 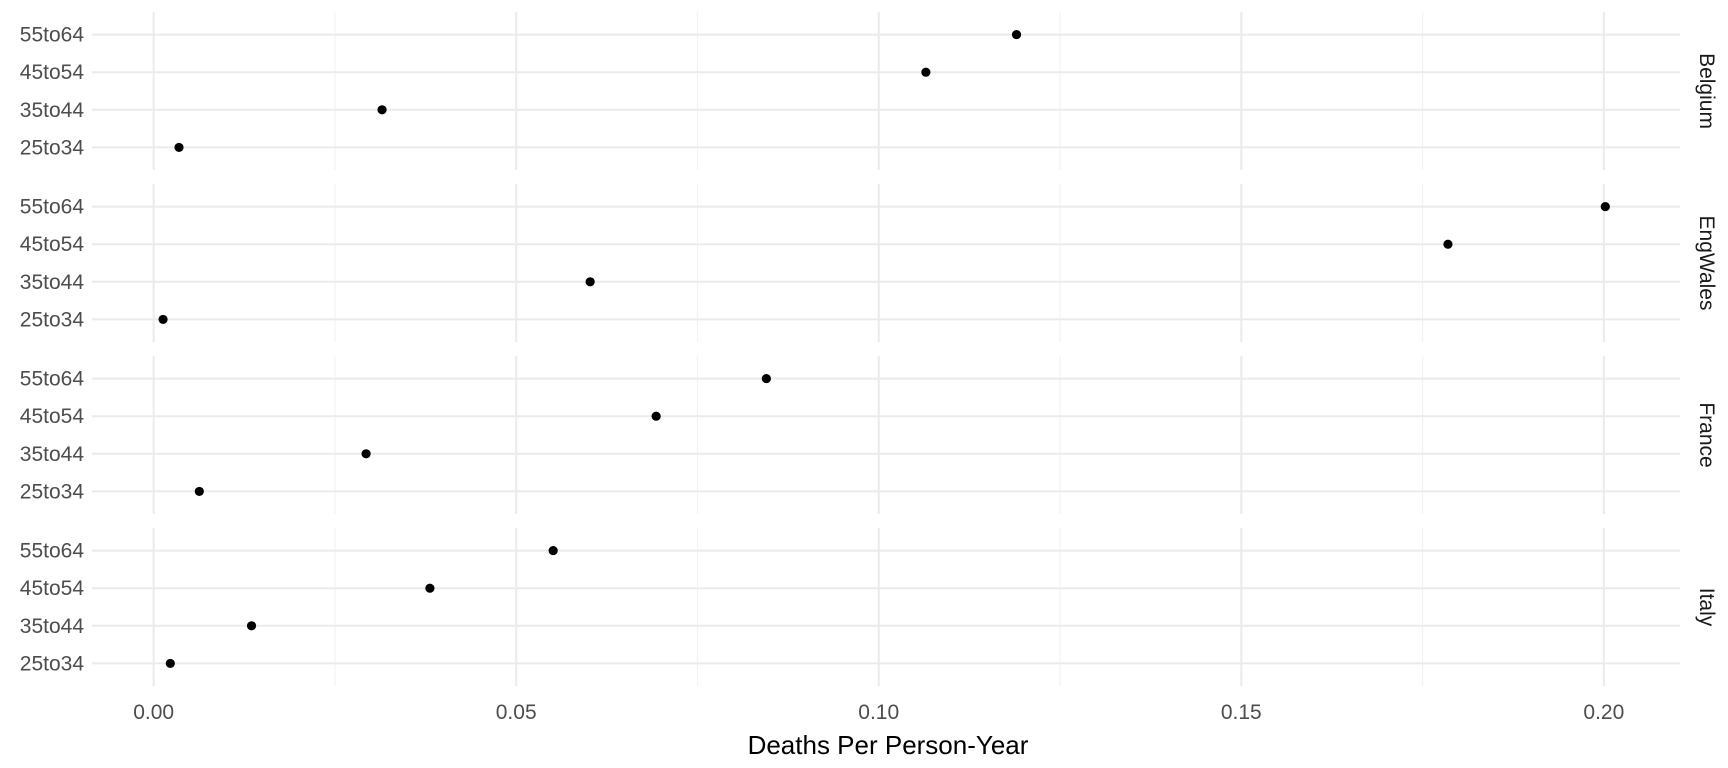 What do you see at coordinates (1706, 434) in the screenshot?
I see `facet-label-france: France` at bounding box center [1706, 434].